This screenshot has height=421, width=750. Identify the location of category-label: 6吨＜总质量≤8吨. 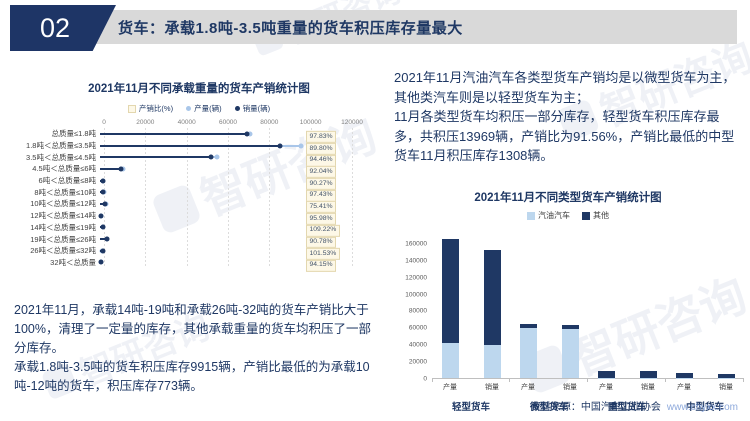
(67, 181).